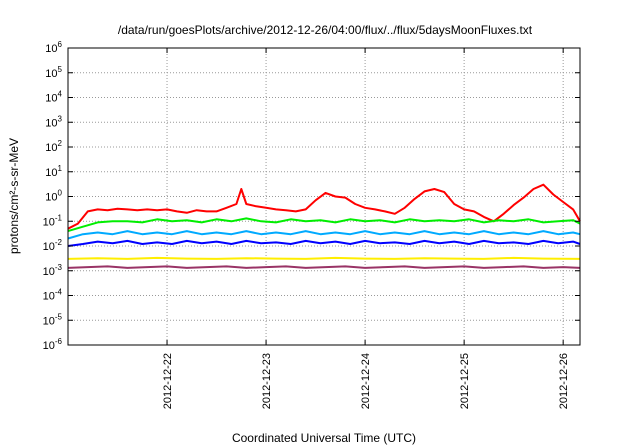 This screenshot has width=640, height=448. I want to click on y-tick-exponent: -4, so click(59, 292).